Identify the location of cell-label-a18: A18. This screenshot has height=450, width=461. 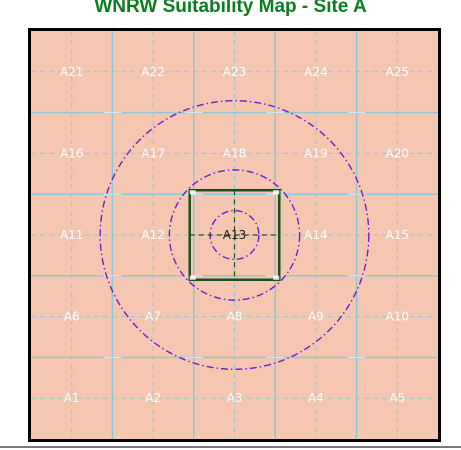
(234, 153).